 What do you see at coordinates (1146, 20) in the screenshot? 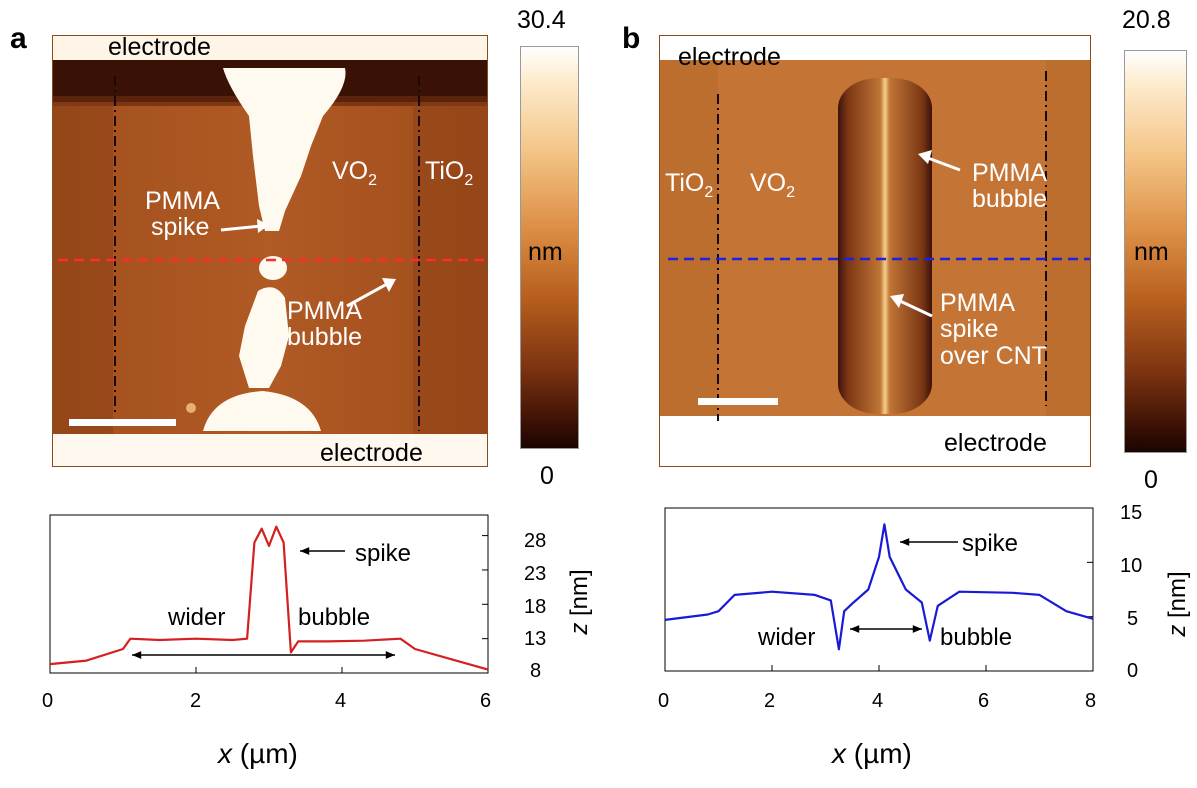
I see `colorbar-max-b: 20.8` at bounding box center [1146, 20].